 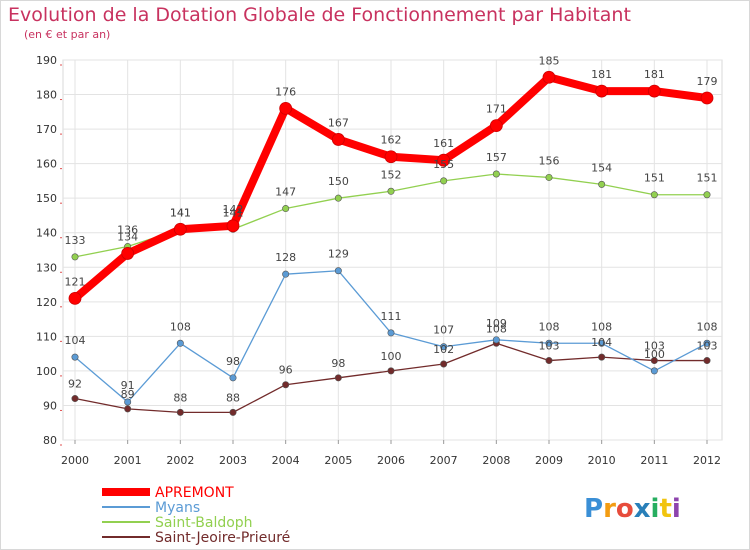 I want to click on y-tick-label: 180, so click(x=46, y=95).